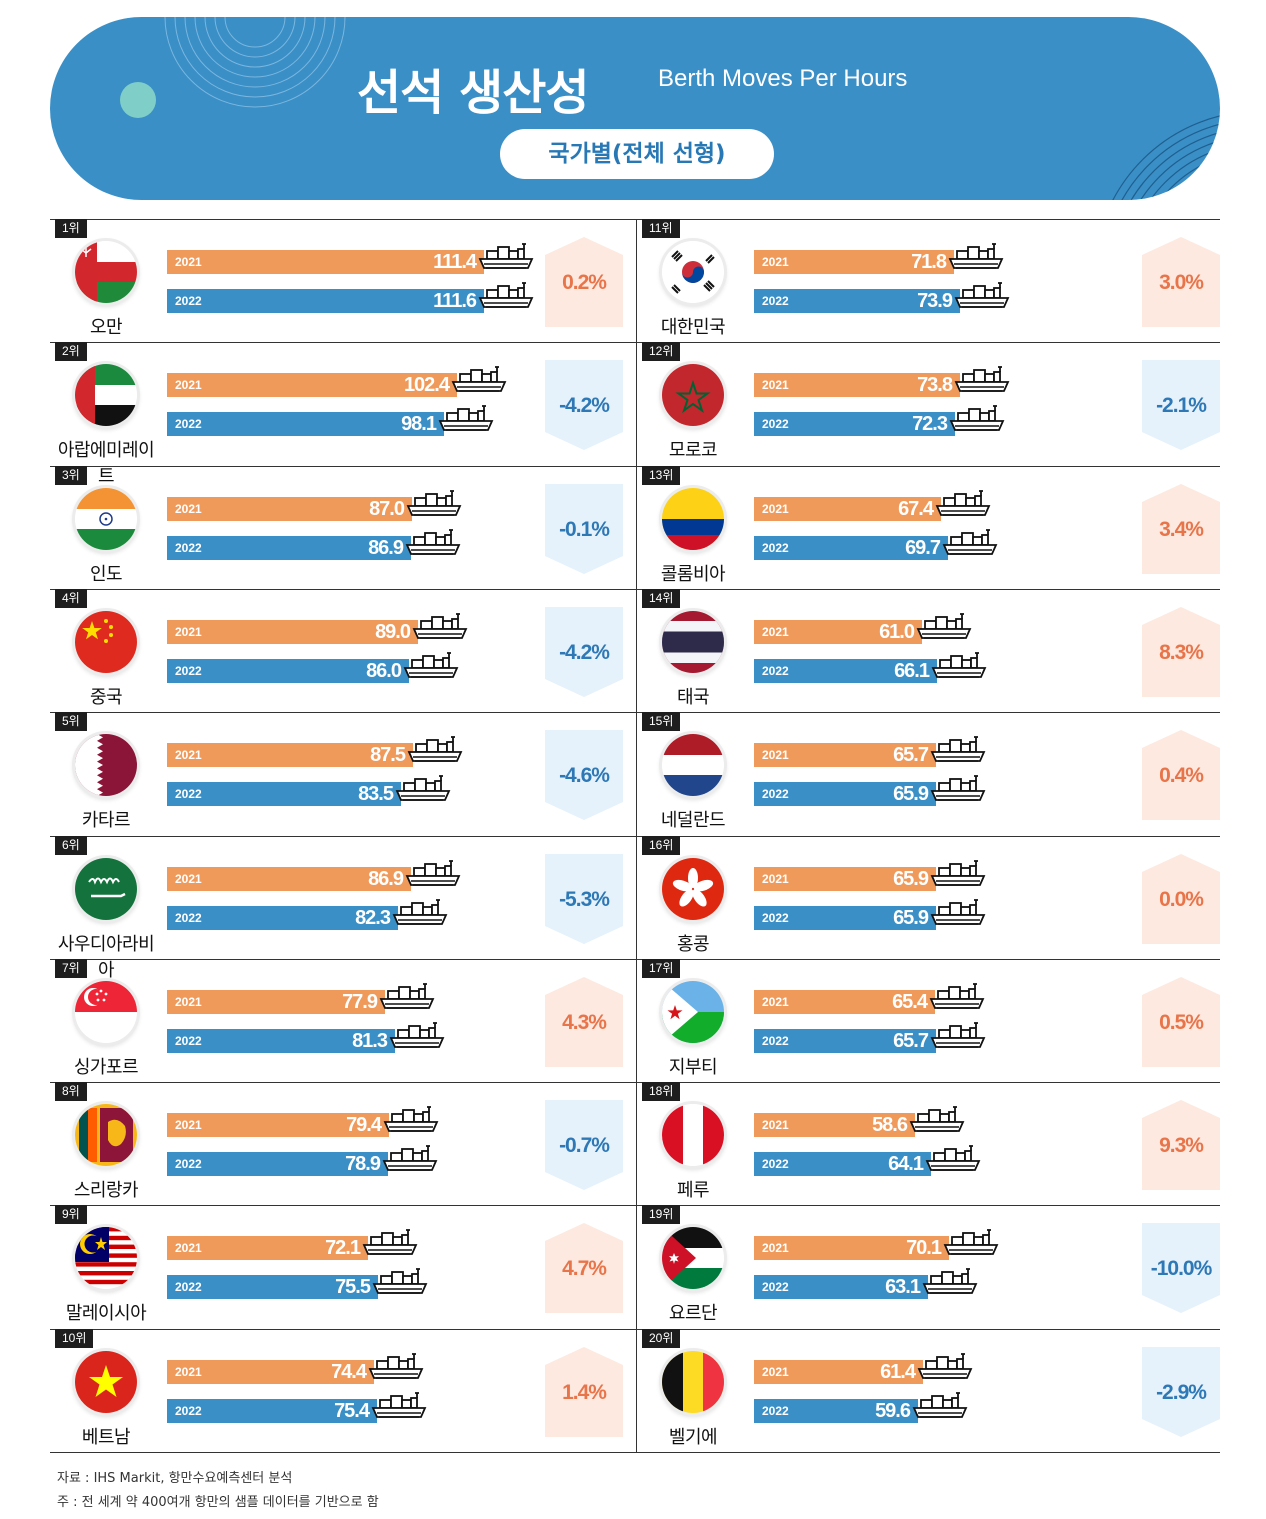 This screenshot has width=1266, height=1519. I want to click on vietnam-flag-icon, so click(106, 1381).